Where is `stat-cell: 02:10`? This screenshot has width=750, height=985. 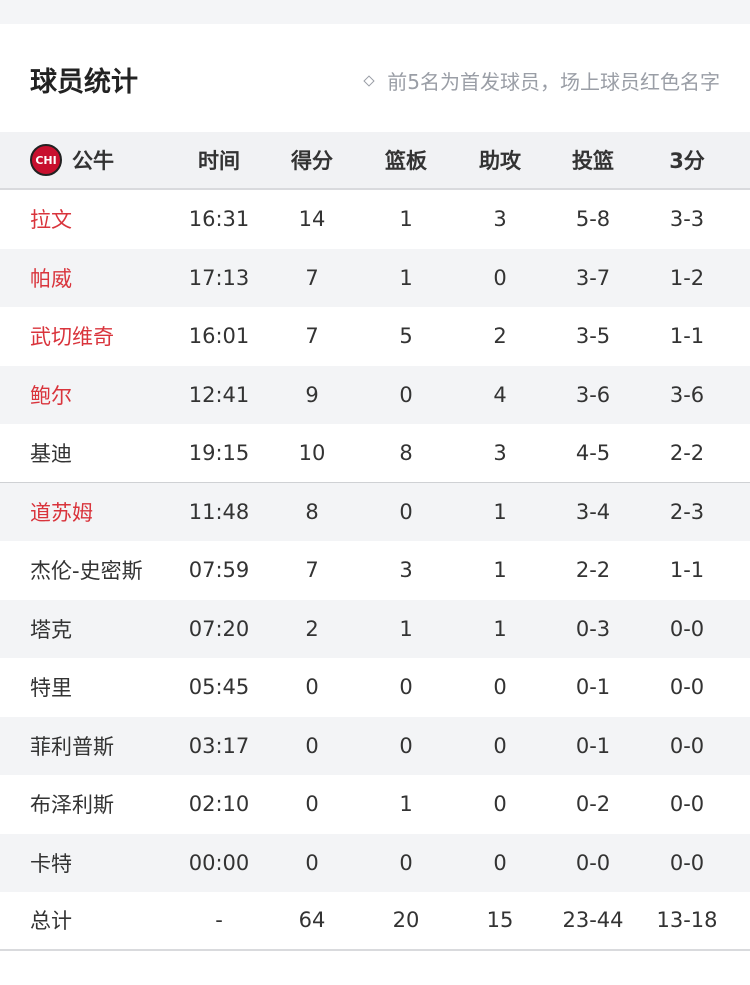
stat-cell: 02:10 is located at coordinates (219, 804).